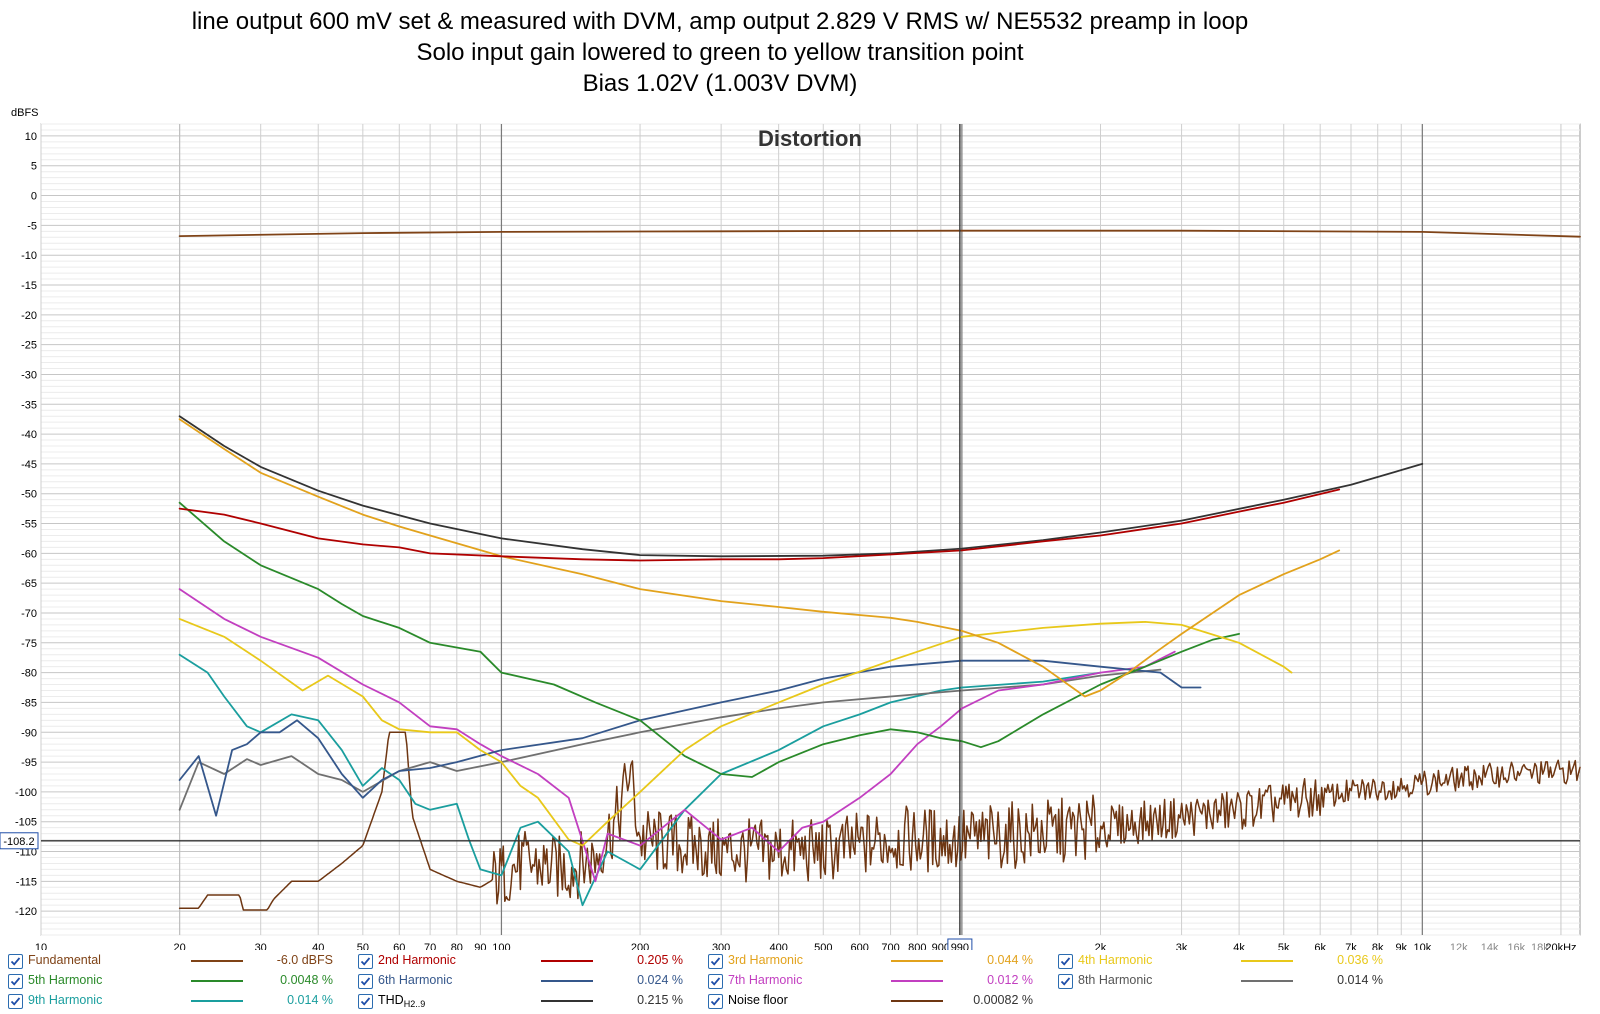  I want to click on legend-item: THDH2..9 0.215 %, so click(523, 1002).